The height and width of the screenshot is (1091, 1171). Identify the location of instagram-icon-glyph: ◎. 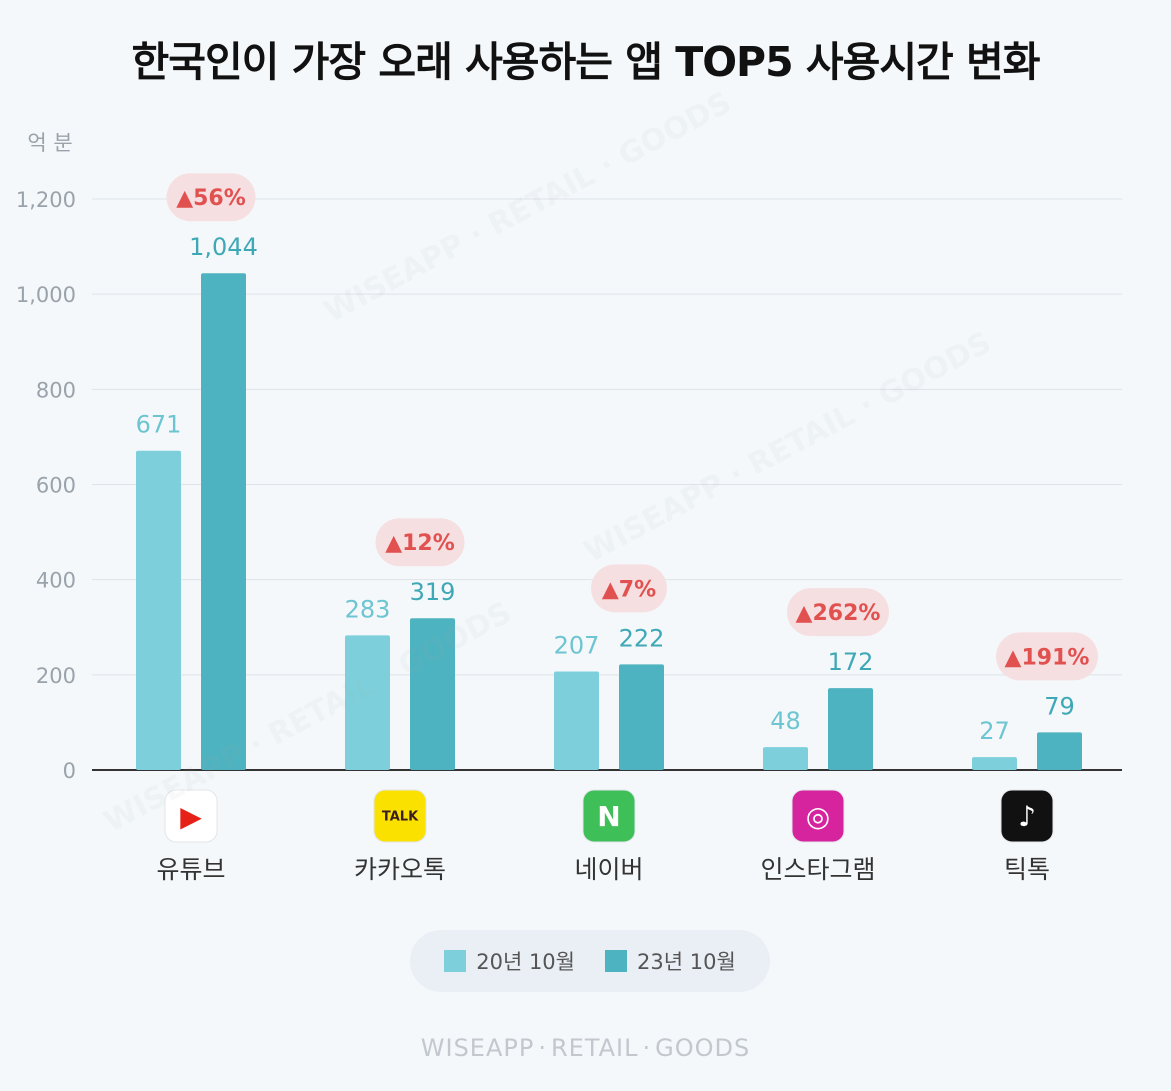
(818, 816).